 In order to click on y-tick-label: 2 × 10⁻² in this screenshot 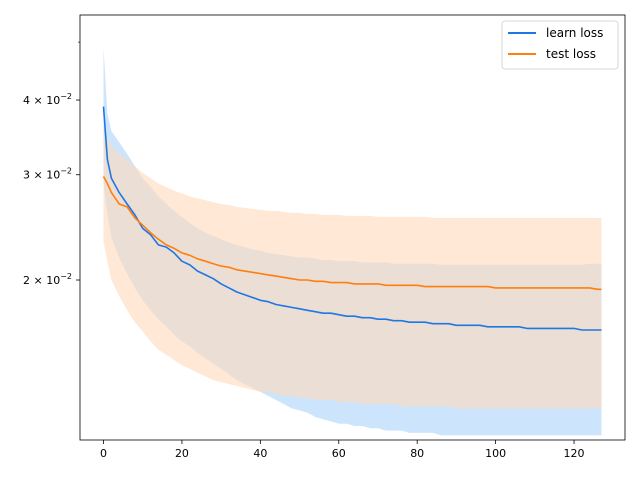, I will do `click(47, 279)`.